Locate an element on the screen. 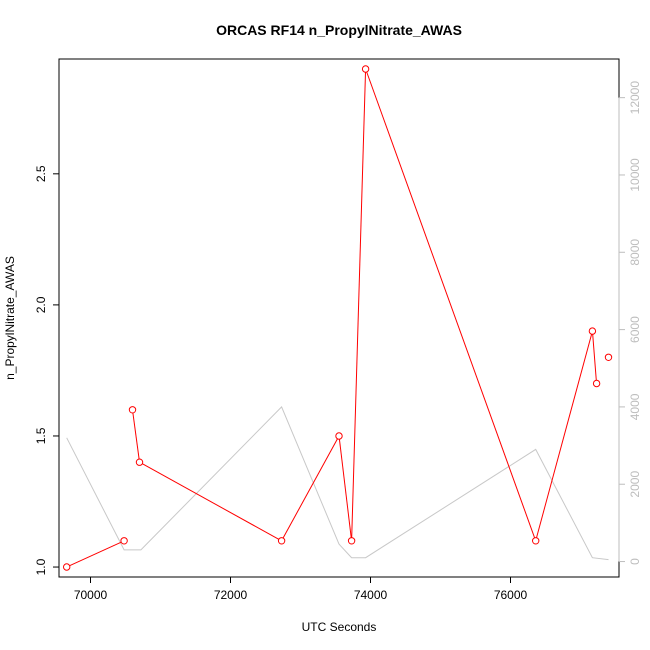  y-axis: 1.0 1.5 2.0 2.5 is located at coordinates (47, 370).